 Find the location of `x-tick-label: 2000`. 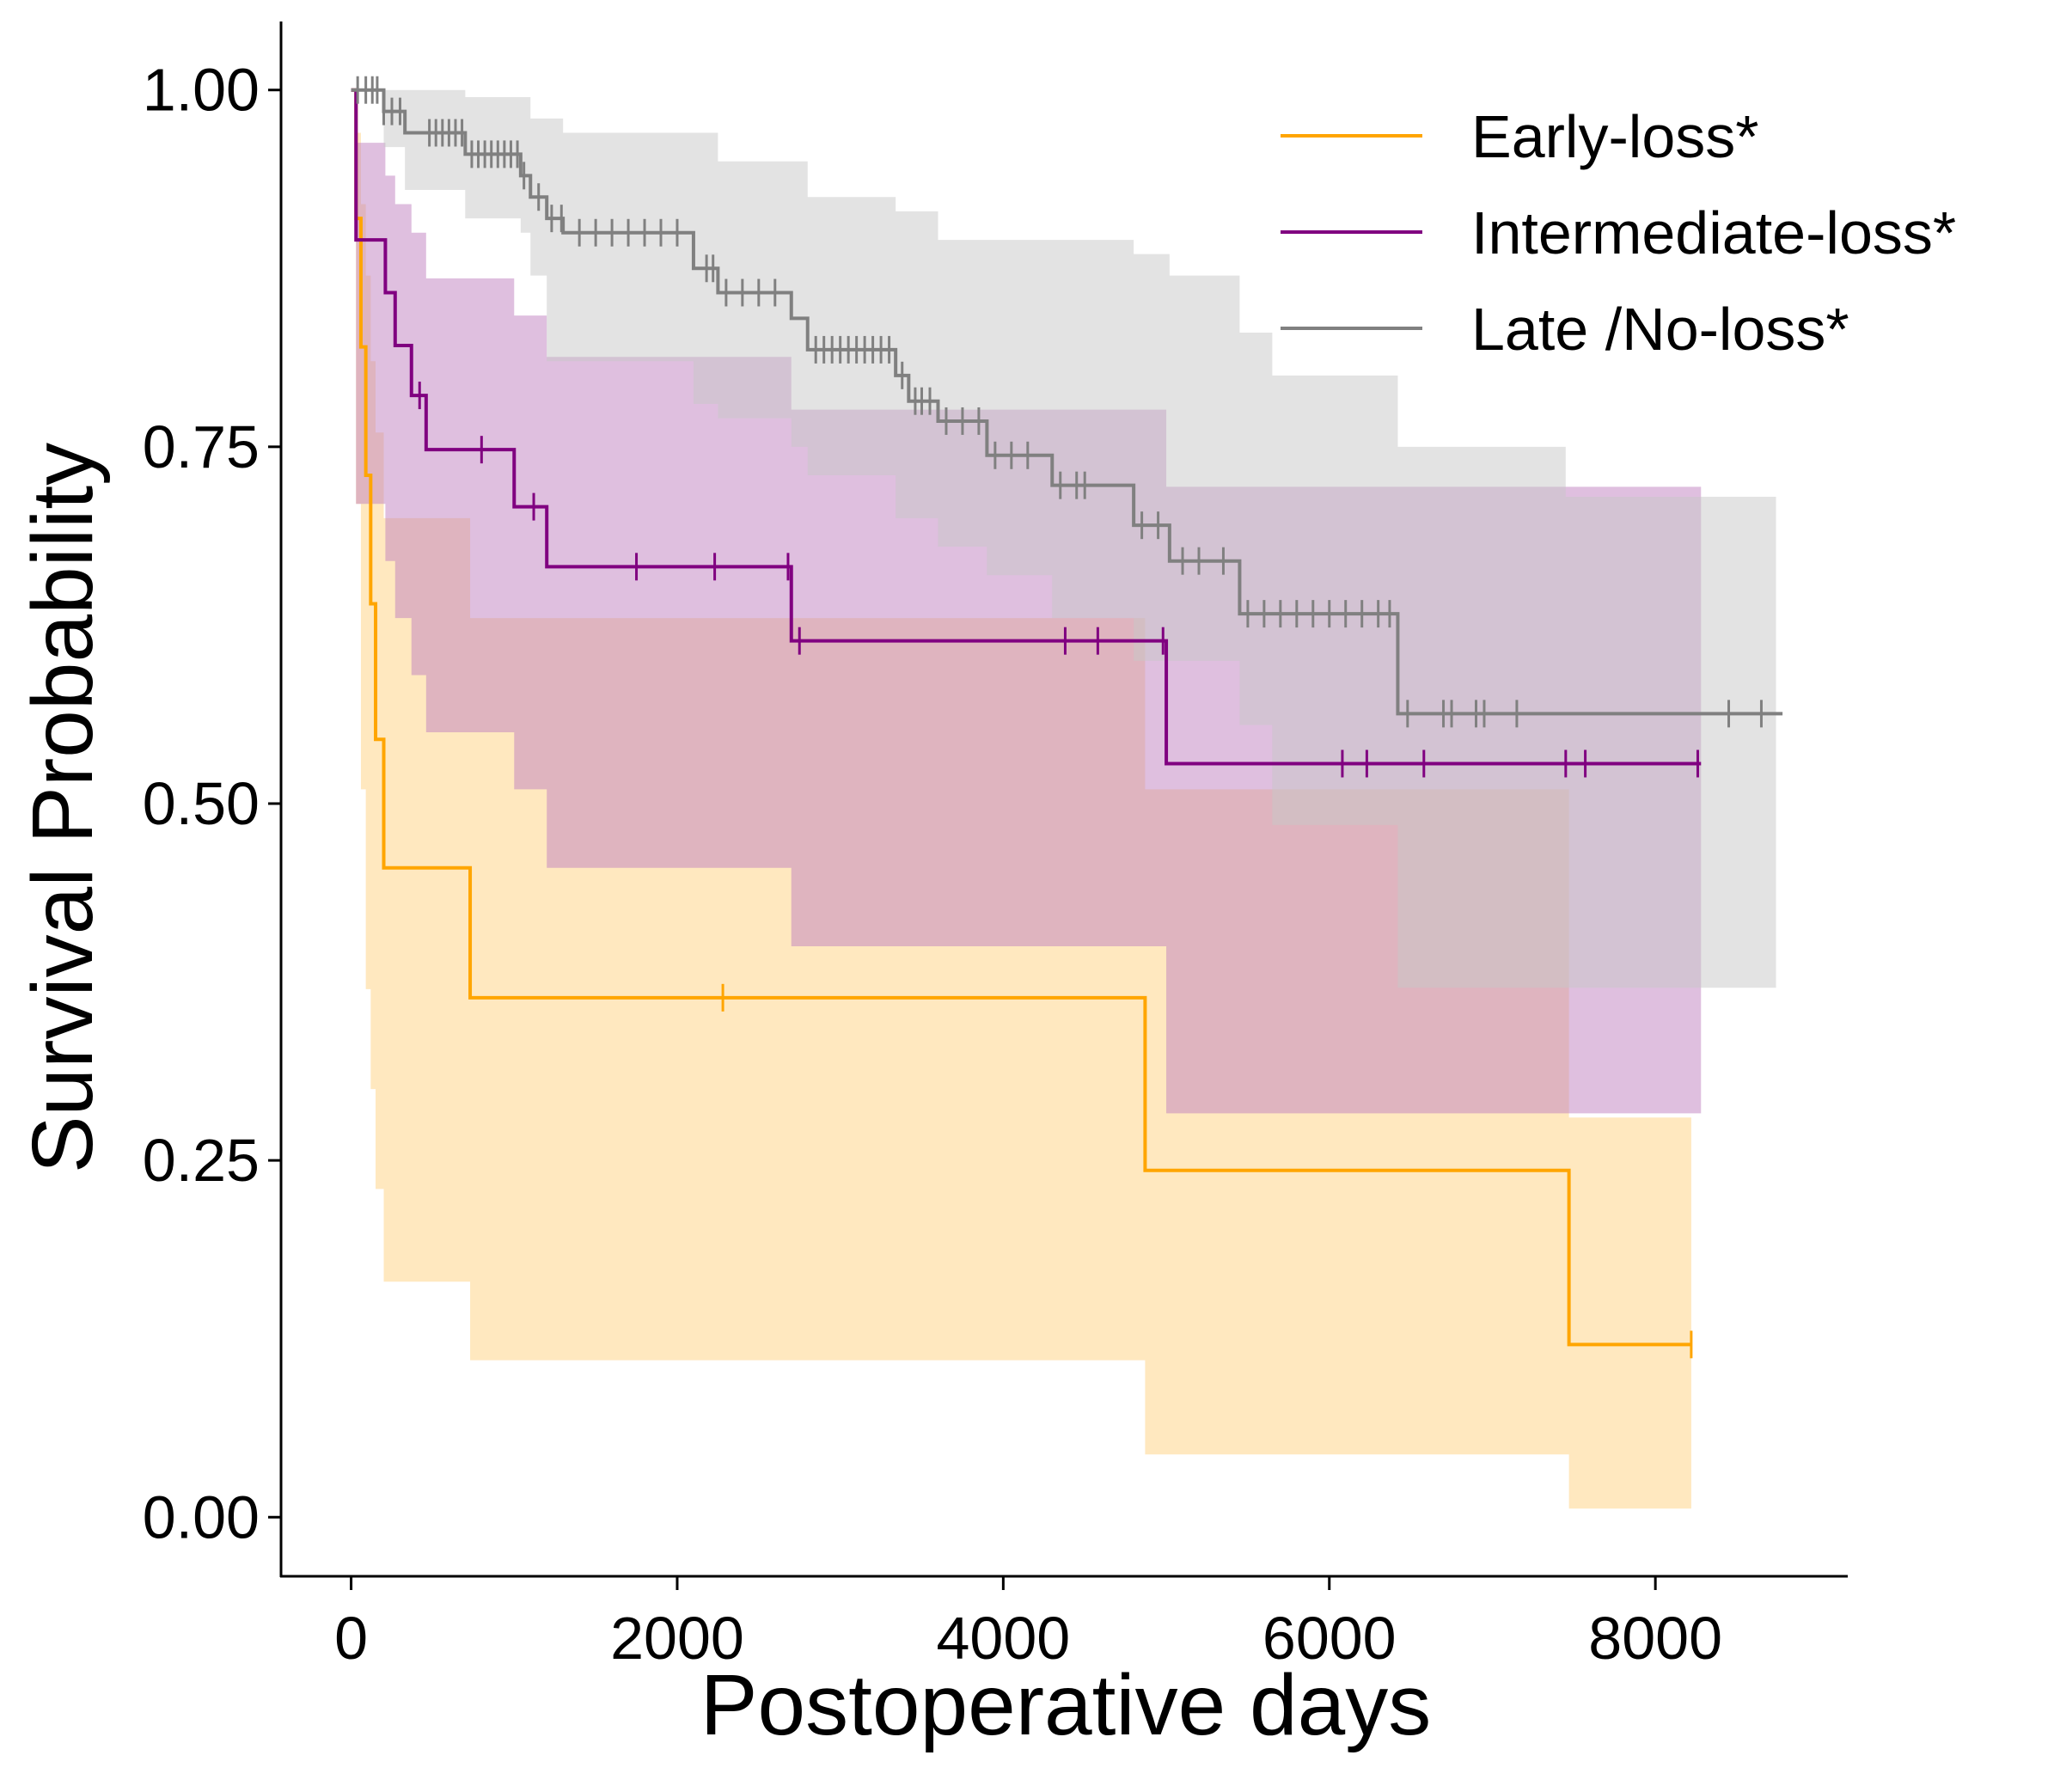

x-tick-label: 2000 is located at coordinates (677, 1638).